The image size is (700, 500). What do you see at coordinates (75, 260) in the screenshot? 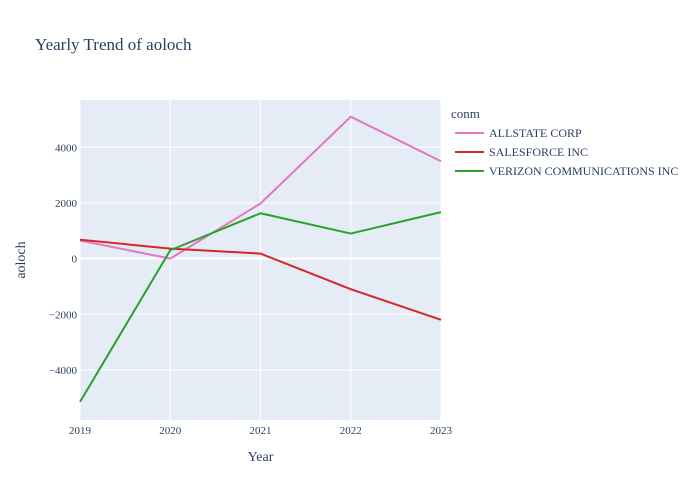
I see `y-tick-label: 0` at bounding box center [75, 260].